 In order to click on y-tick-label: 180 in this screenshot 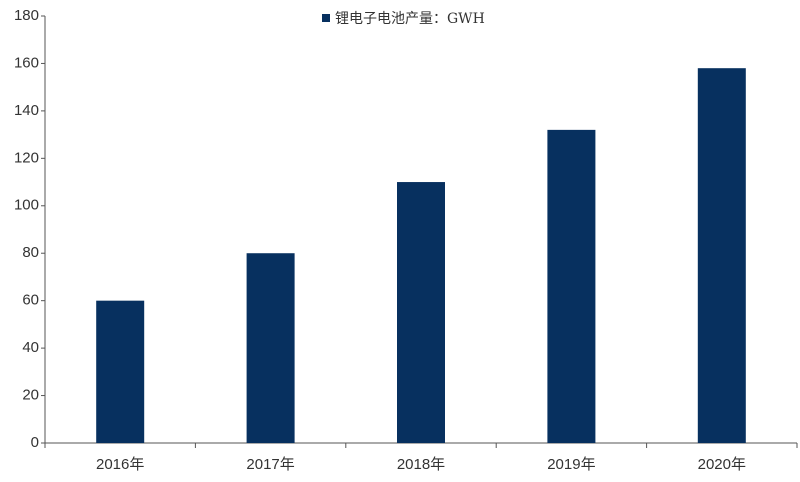, I will do `click(26, 15)`.